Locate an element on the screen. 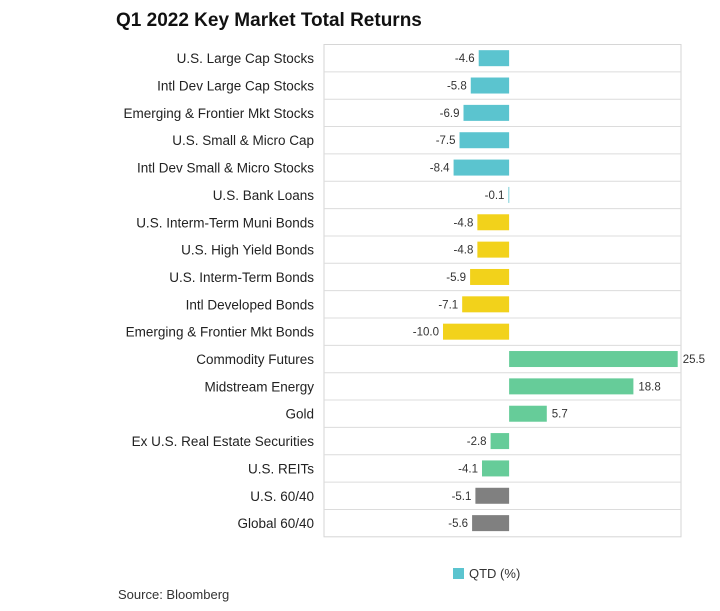  category-label: U.S. Interm-Term Muni Bonds is located at coordinates (225, 222).